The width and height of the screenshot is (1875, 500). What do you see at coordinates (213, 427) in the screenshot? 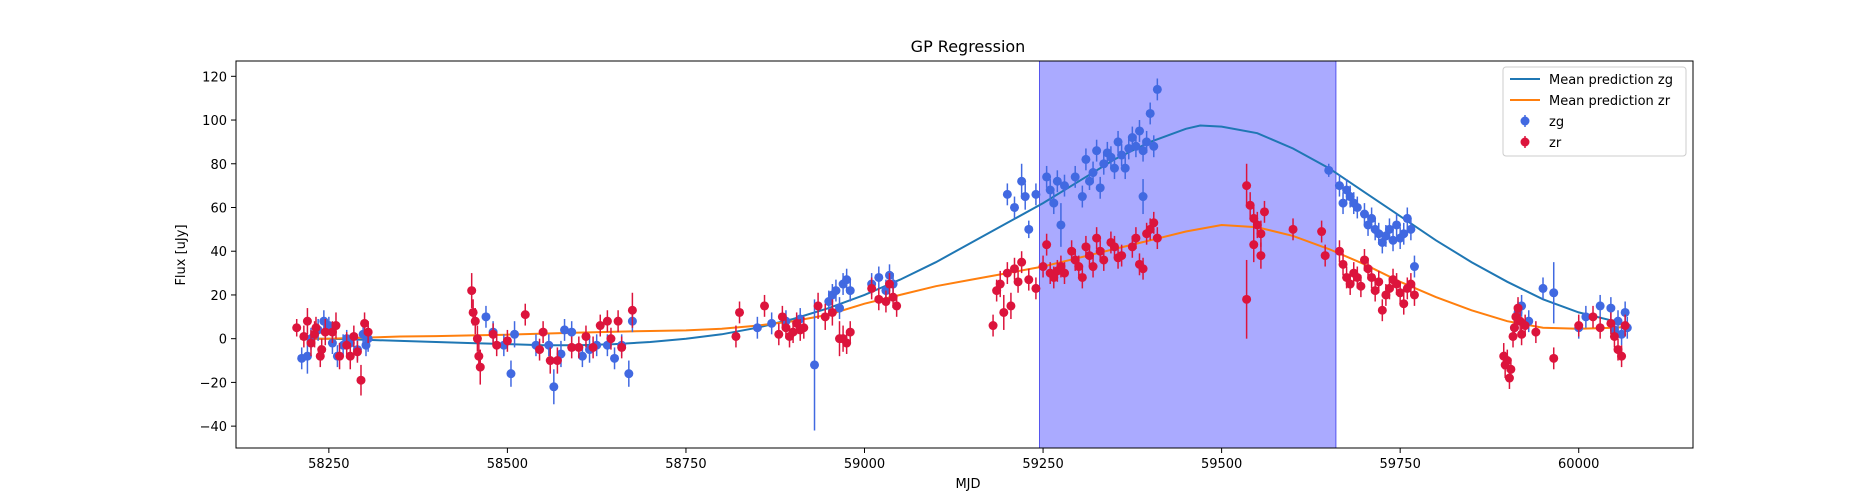
I see `y-tick-label: −40` at bounding box center [213, 427].